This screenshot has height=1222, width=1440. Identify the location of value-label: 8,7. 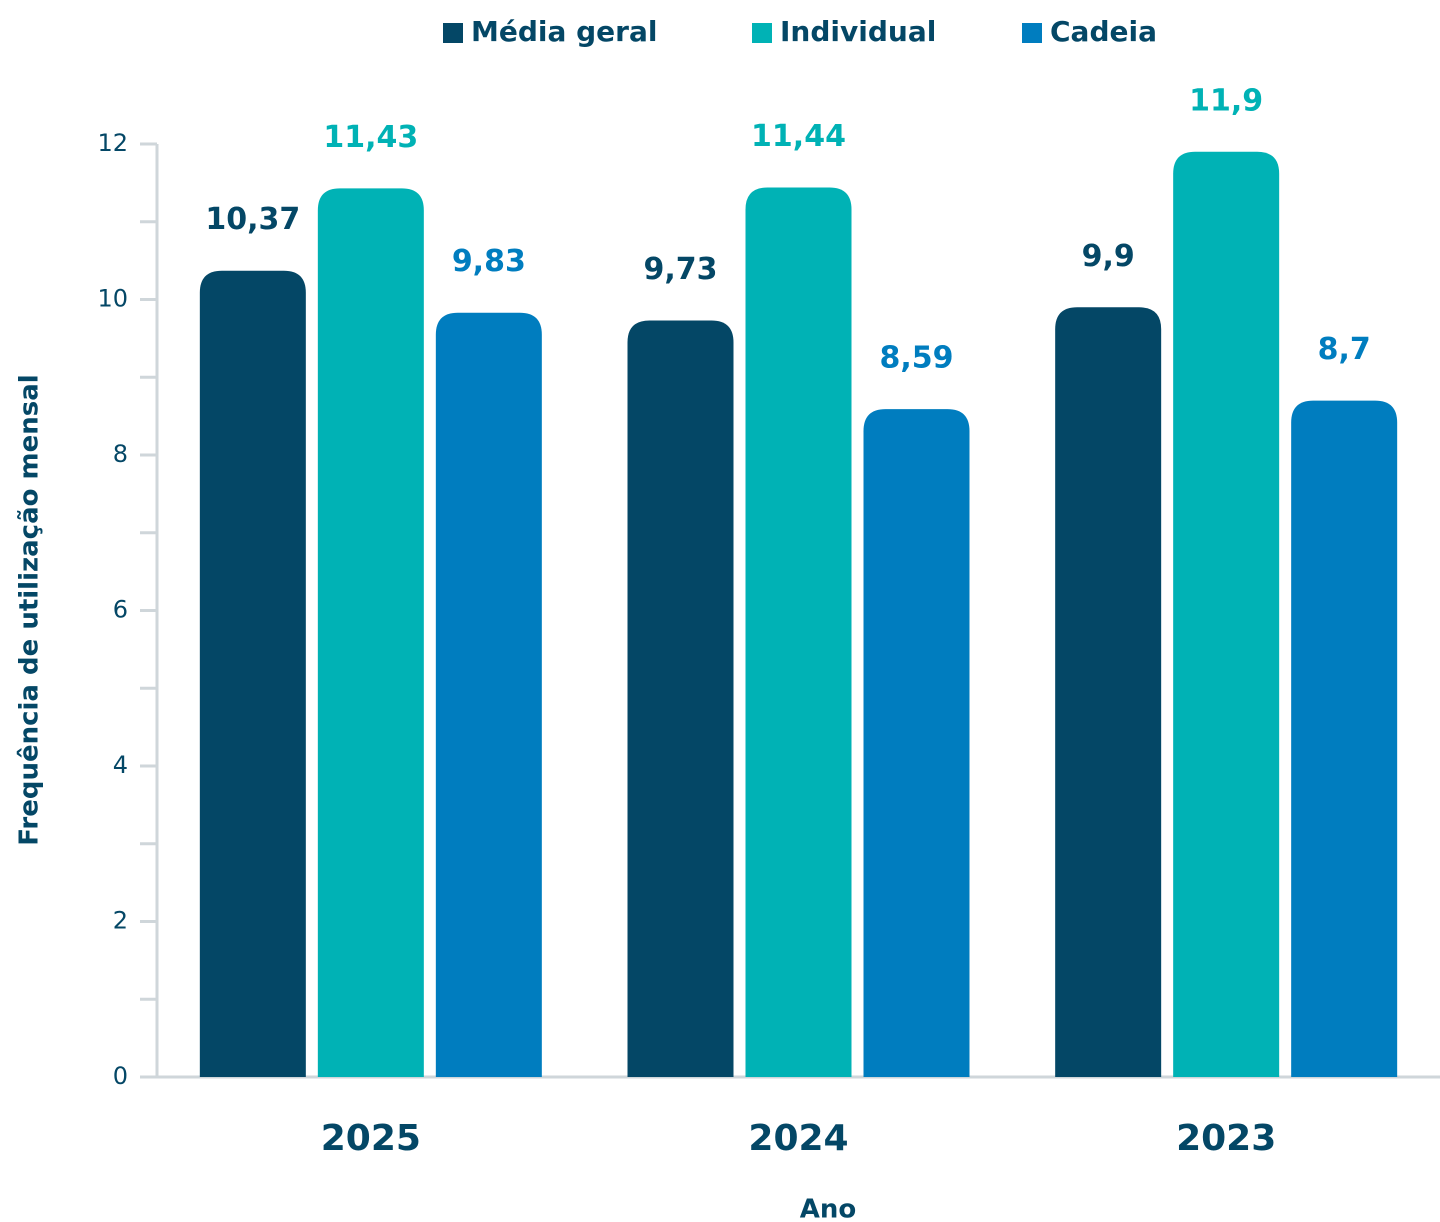
(1344, 349).